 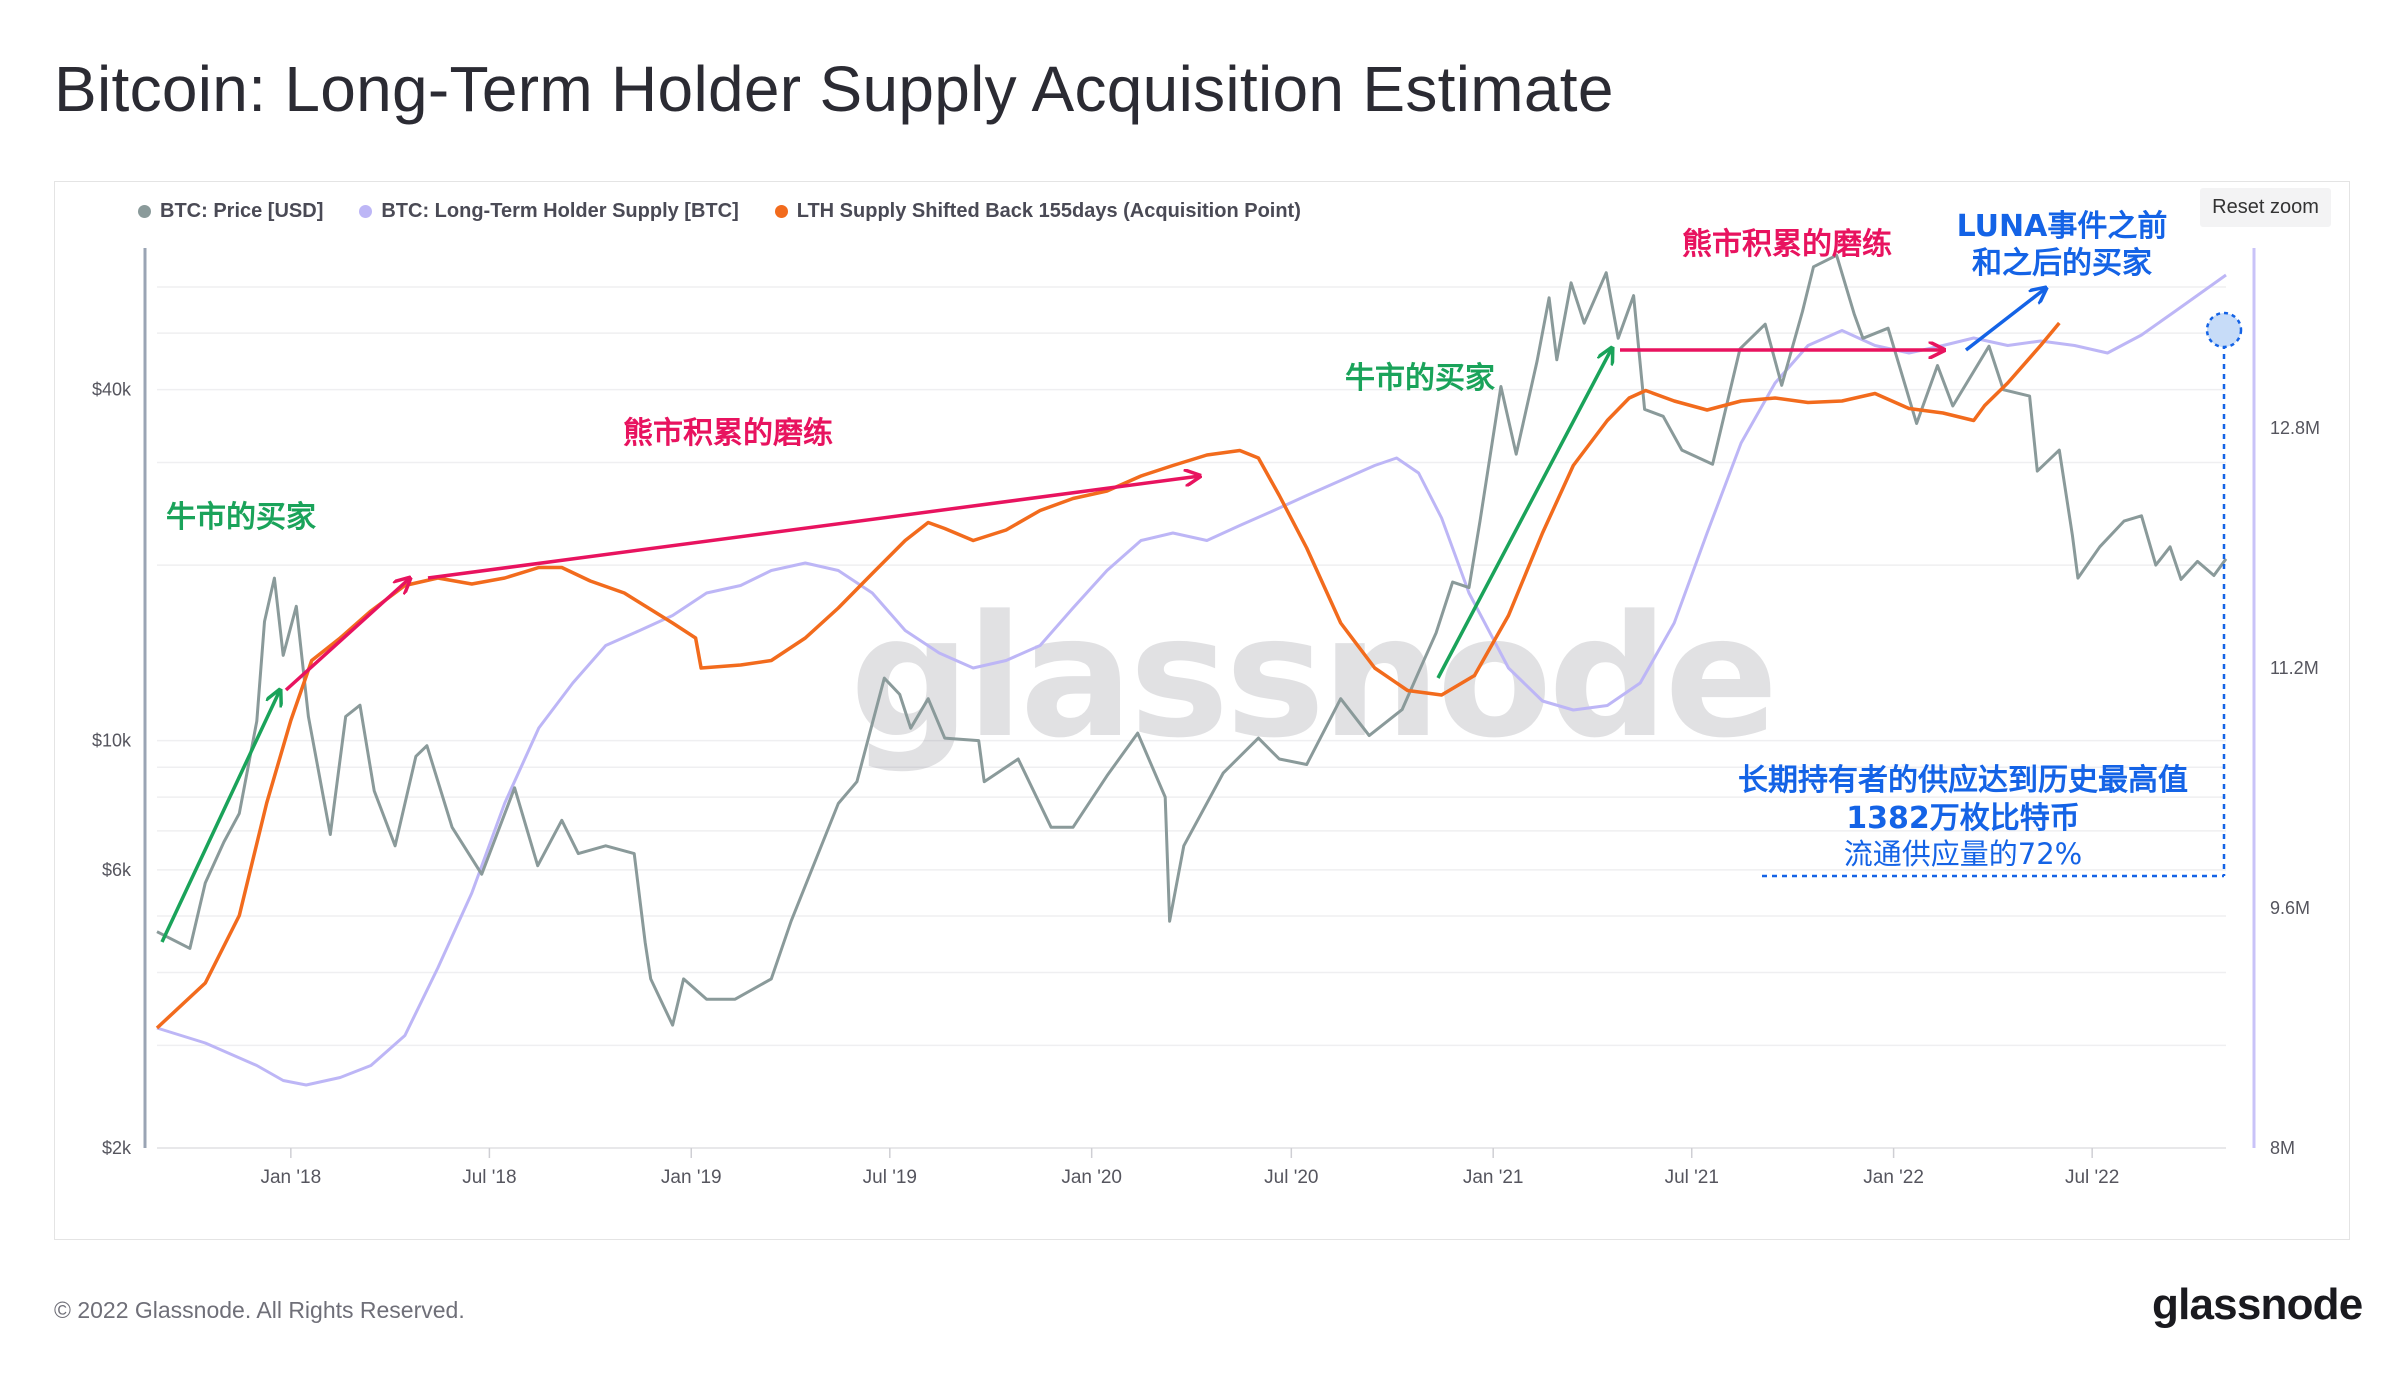 I want to click on annotation-ath-line3: 流通供应量的72%, so click(x=1963, y=854).